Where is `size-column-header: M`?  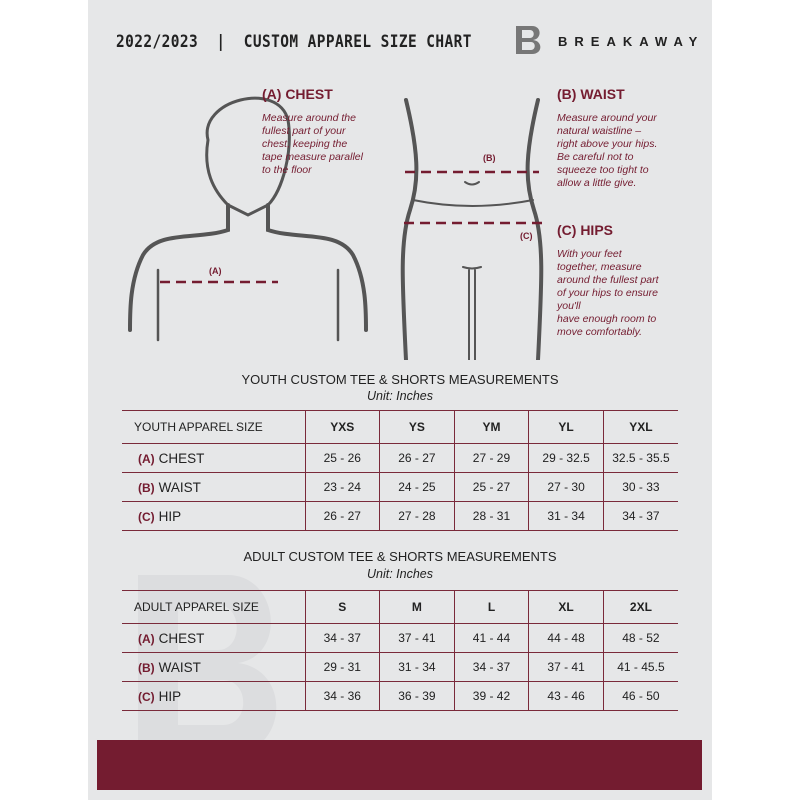
size-column-header: M is located at coordinates (417, 607).